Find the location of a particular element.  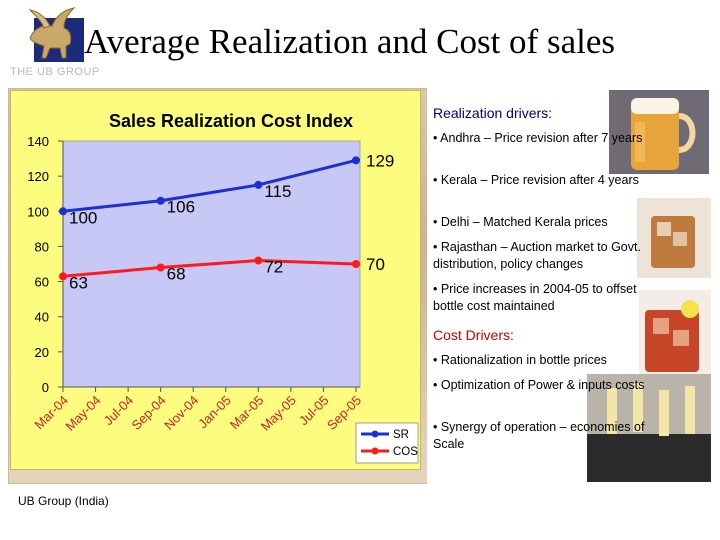

cost-item-bottle: • Rationalization in bottle prices is located at coordinates (520, 360).